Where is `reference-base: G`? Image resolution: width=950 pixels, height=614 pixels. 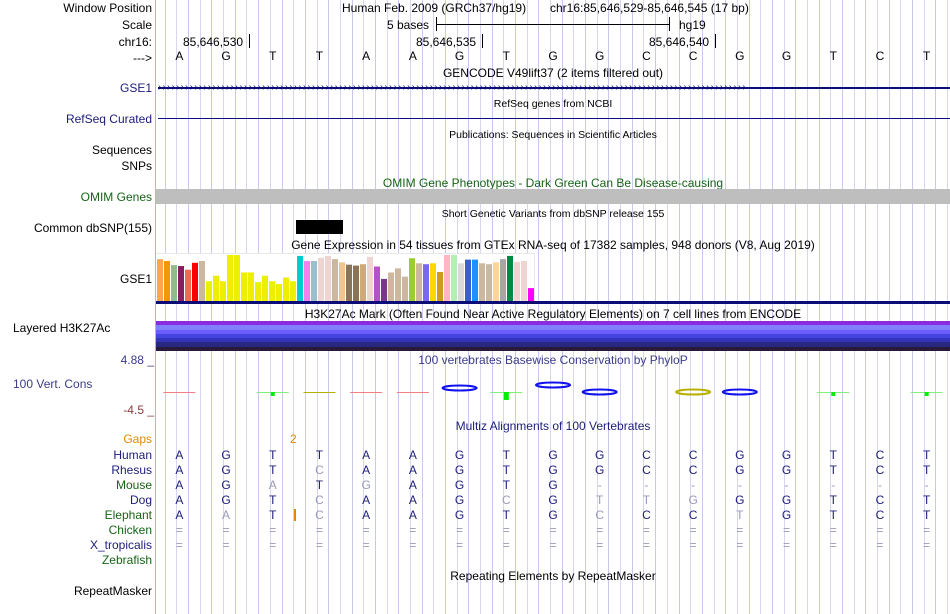 reference-base: G is located at coordinates (459, 56).